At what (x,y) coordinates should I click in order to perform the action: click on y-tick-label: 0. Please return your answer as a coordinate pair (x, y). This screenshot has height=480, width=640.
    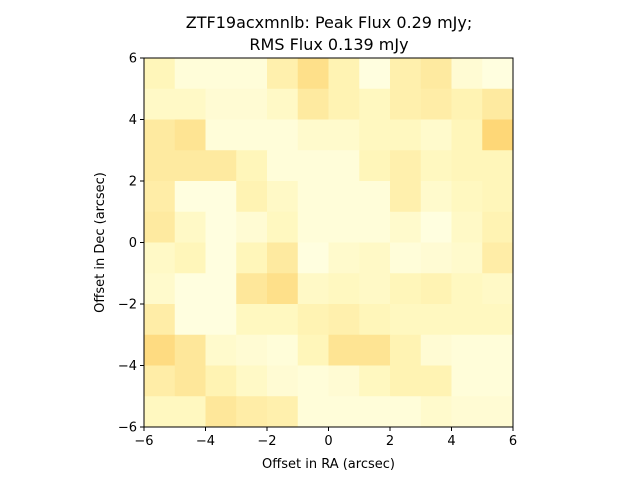
    Looking at the image, I should click on (133, 243).